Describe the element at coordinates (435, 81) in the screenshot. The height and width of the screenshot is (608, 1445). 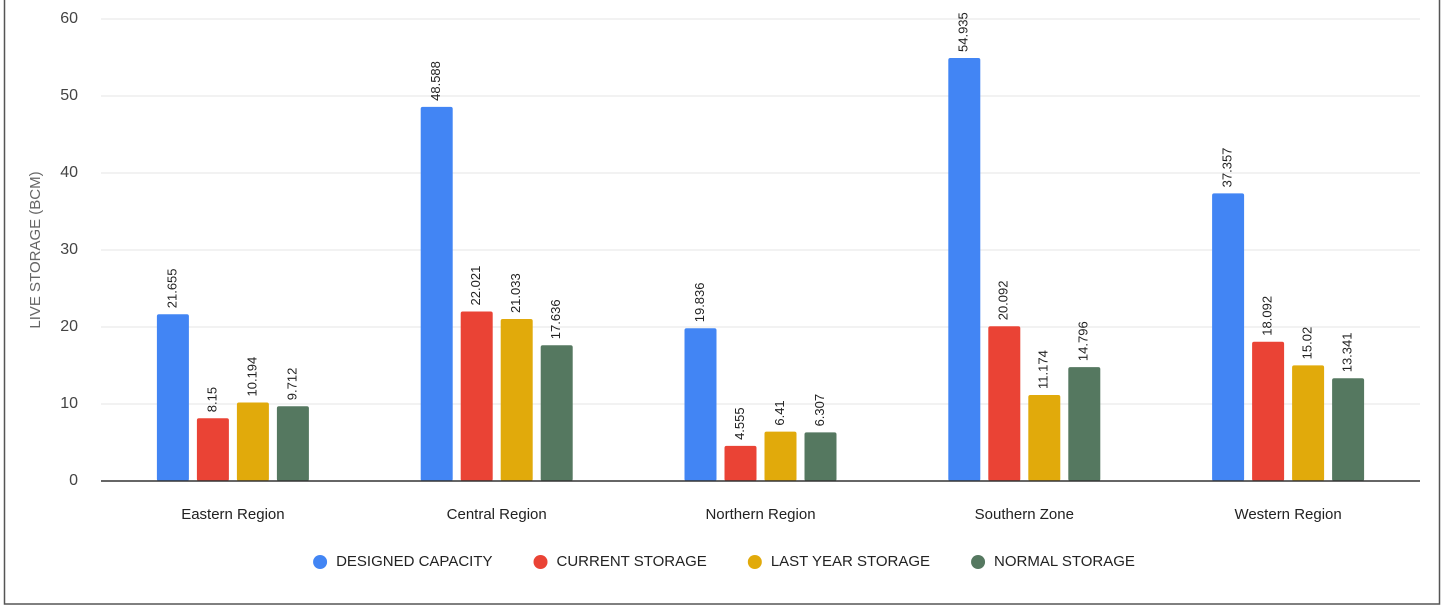
I see `value-label: 48.588` at that location.